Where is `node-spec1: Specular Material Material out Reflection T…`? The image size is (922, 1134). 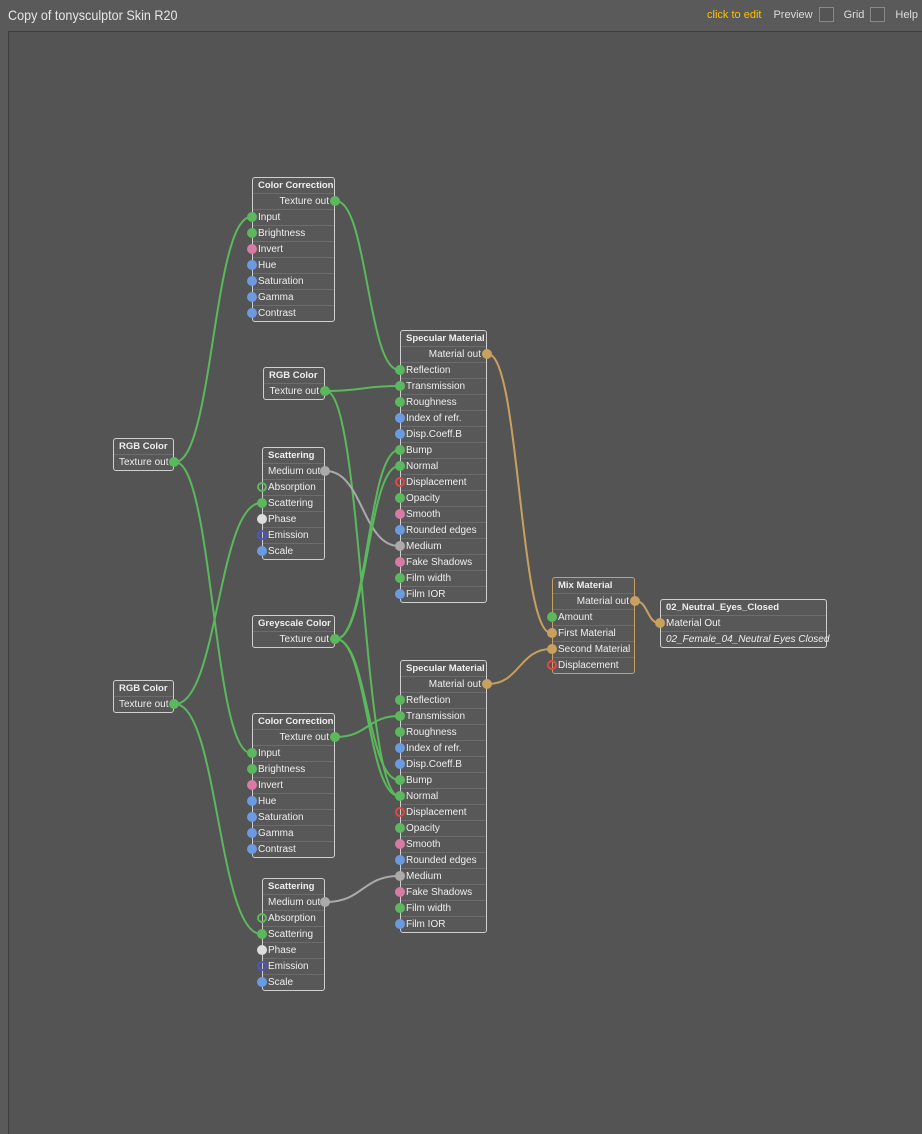 node-spec1: Specular Material Material out Reflection T… is located at coordinates (443, 466).